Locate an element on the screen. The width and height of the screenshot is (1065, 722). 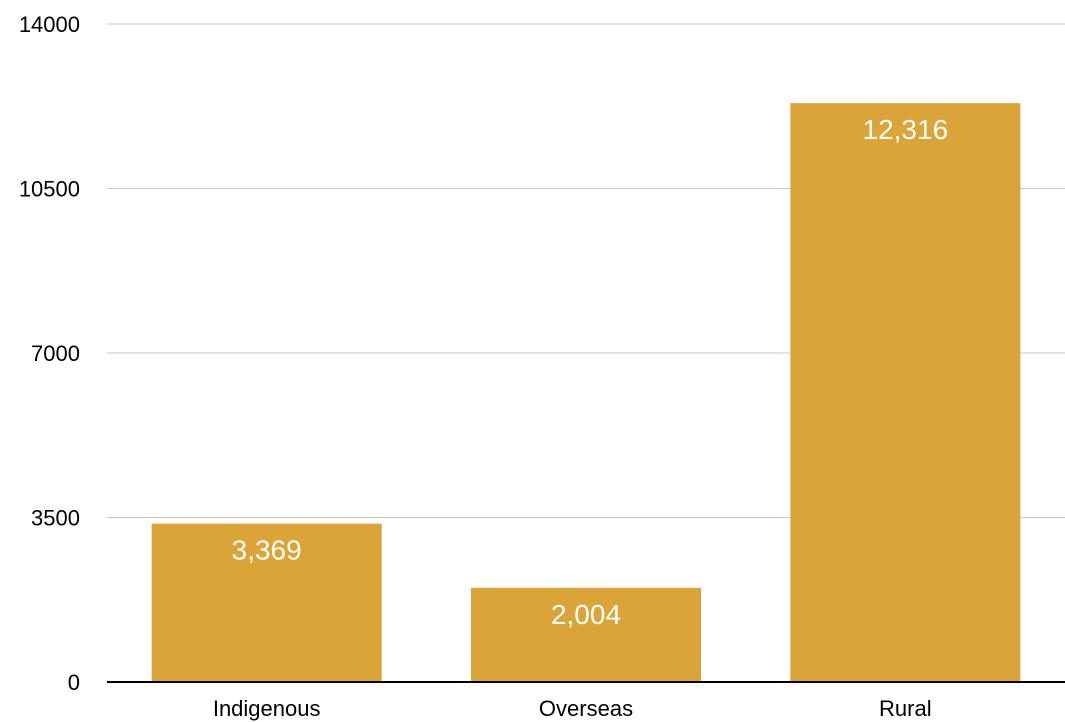
y-tick-label: 0 is located at coordinates (74, 682).